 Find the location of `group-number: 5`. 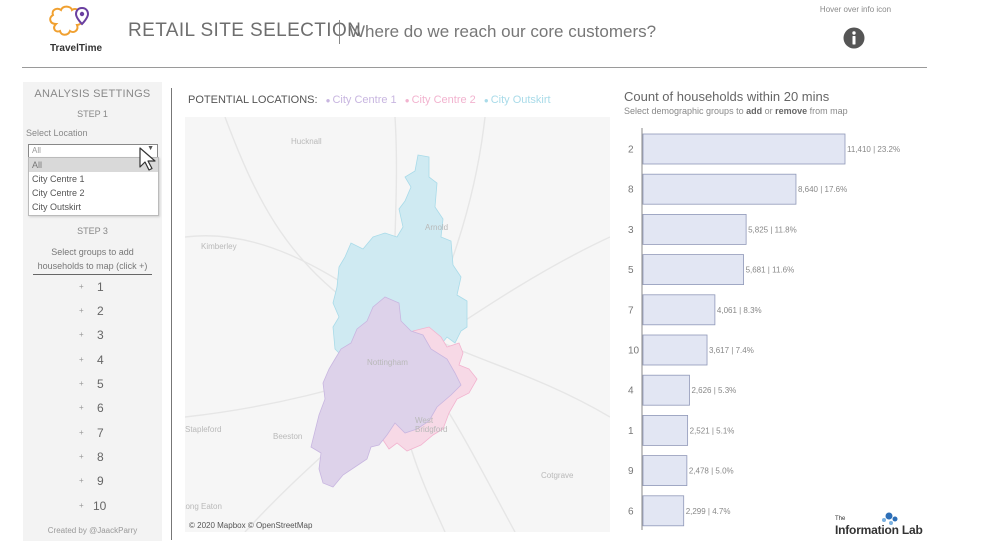

group-number: 5 is located at coordinates (100, 384).